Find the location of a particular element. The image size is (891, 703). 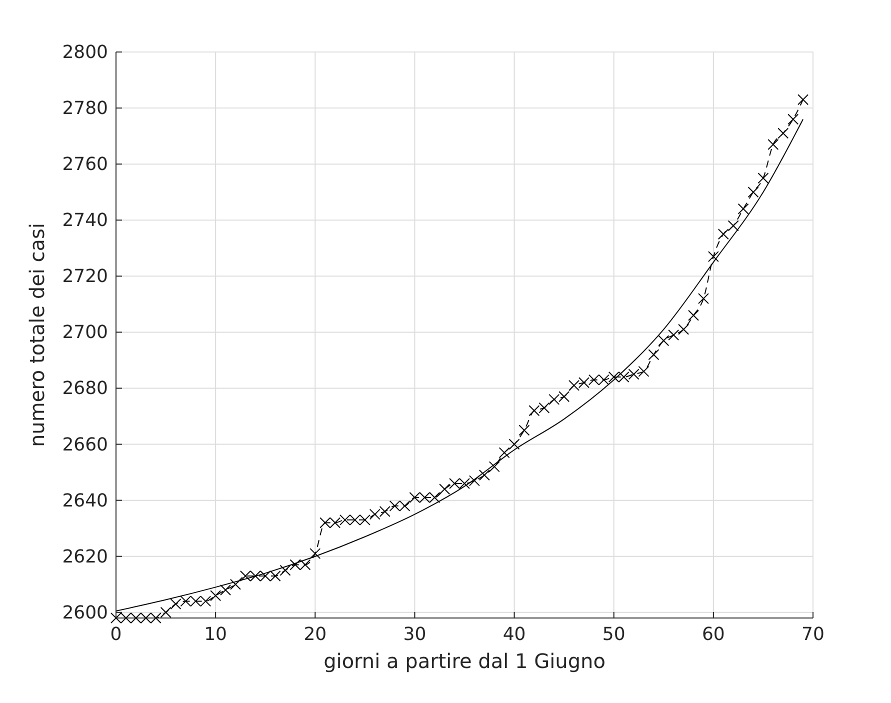

x-tick-label: 70 is located at coordinates (813, 634).